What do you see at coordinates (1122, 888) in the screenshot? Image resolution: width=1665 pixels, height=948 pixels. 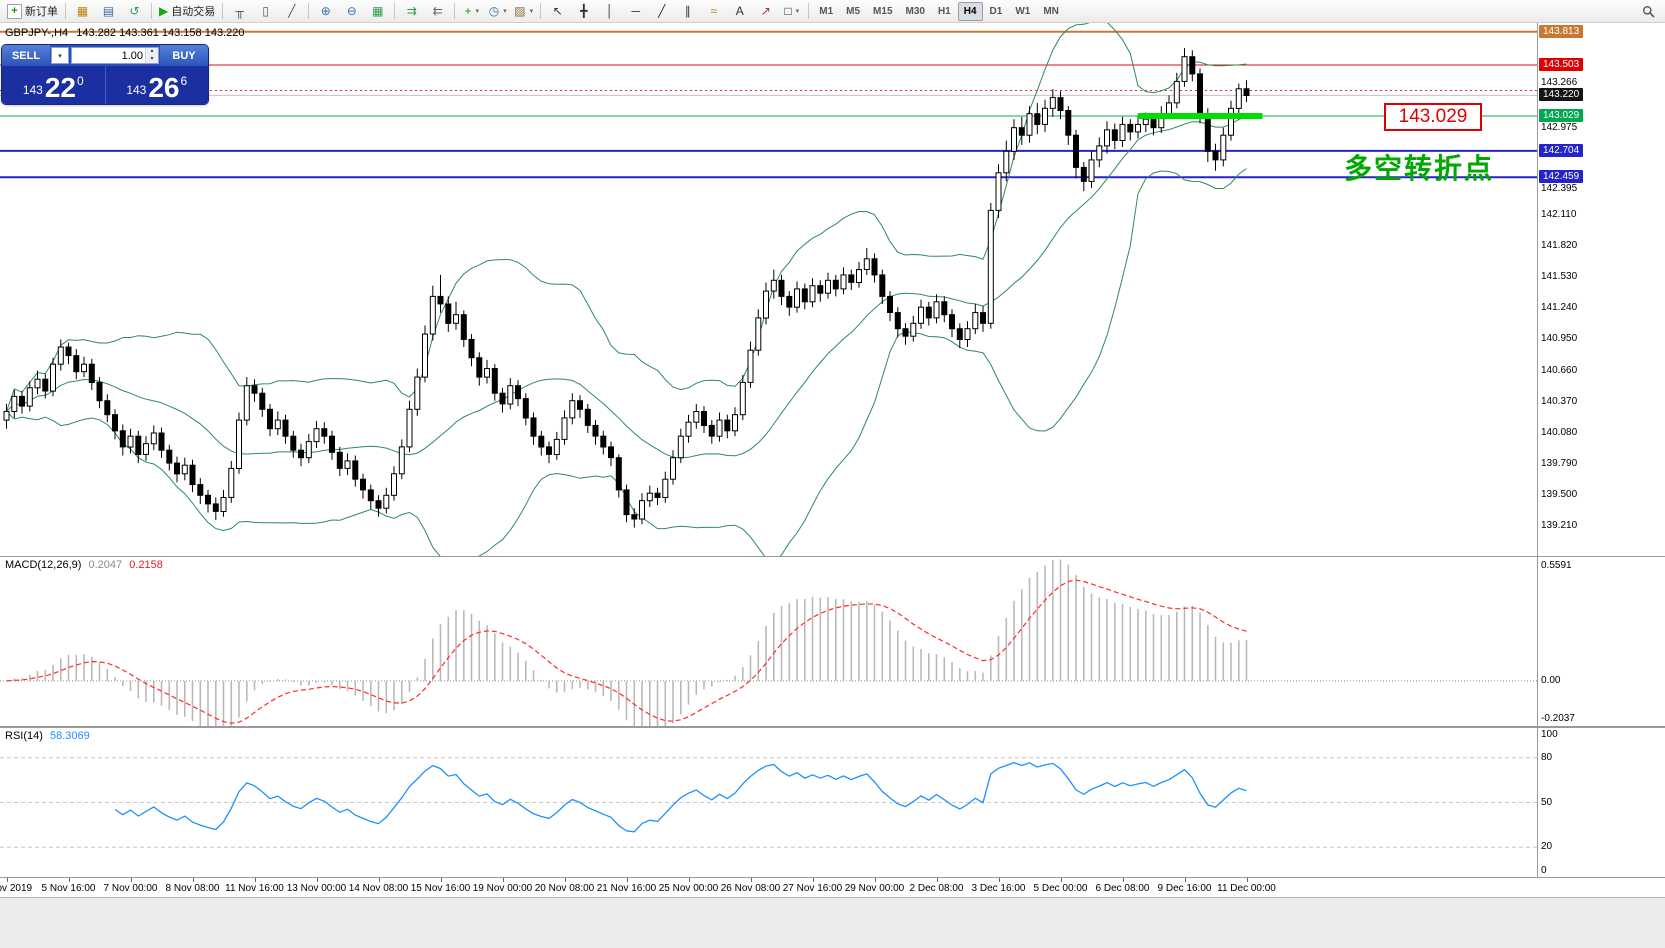 I see `time-axis-label: 6 Dec 08:00` at bounding box center [1122, 888].